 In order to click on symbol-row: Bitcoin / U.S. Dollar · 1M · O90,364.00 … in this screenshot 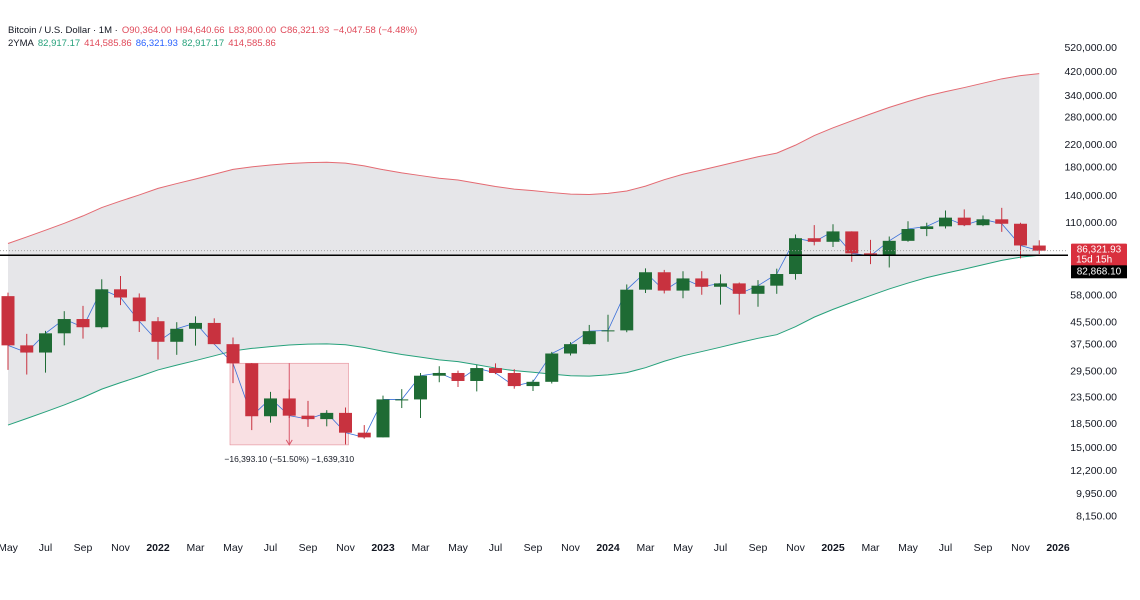, I will do `click(212, 30)`.